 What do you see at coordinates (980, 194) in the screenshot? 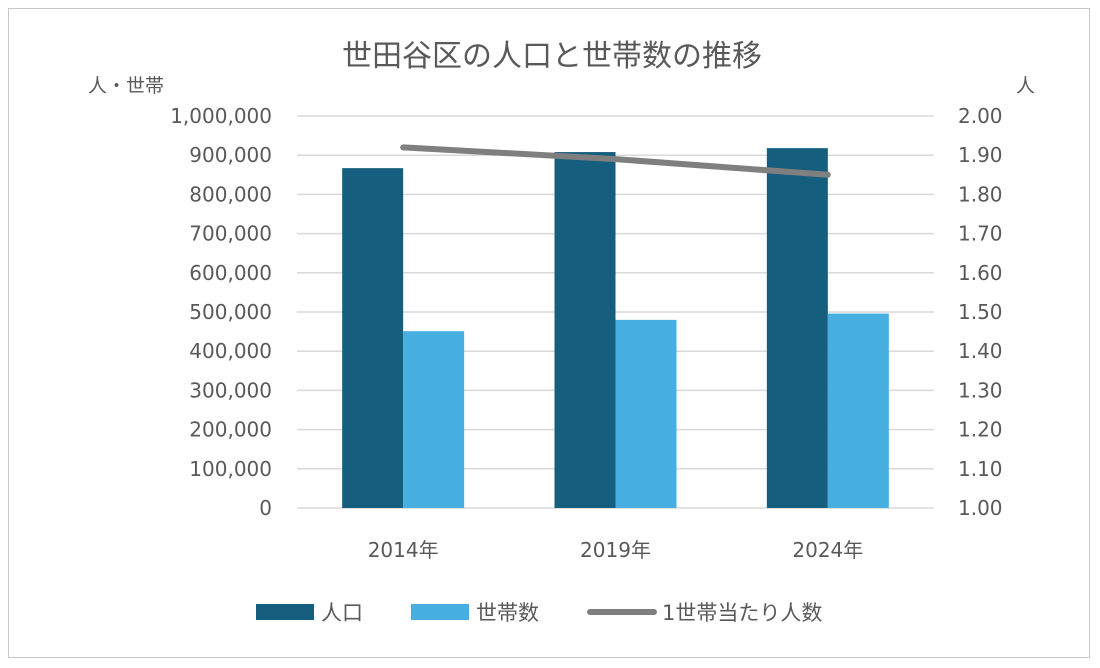
I see `right-tick-label: 1.80` at bounding box center [980, 194].